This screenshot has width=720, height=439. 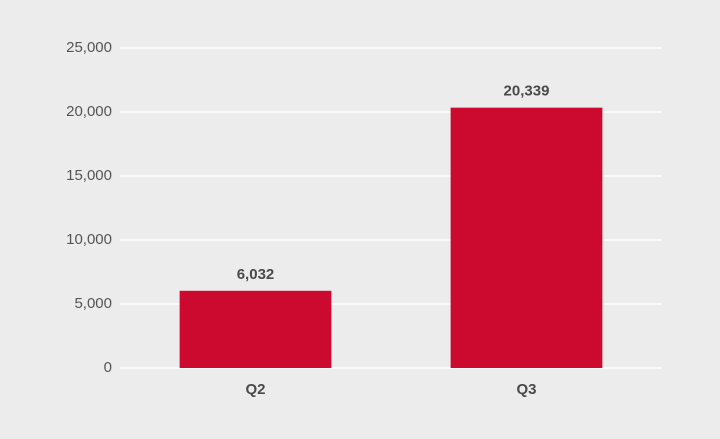 What do you see at coordinates (256, 274) in the screenshot?
I see `value-label: 6,032` at bounding box center [256, 274].